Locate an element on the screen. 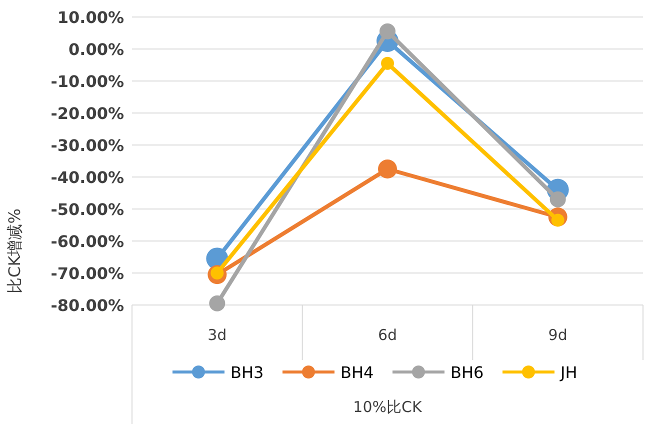  legend-label: BH6 is located at coordinates (467, 372).